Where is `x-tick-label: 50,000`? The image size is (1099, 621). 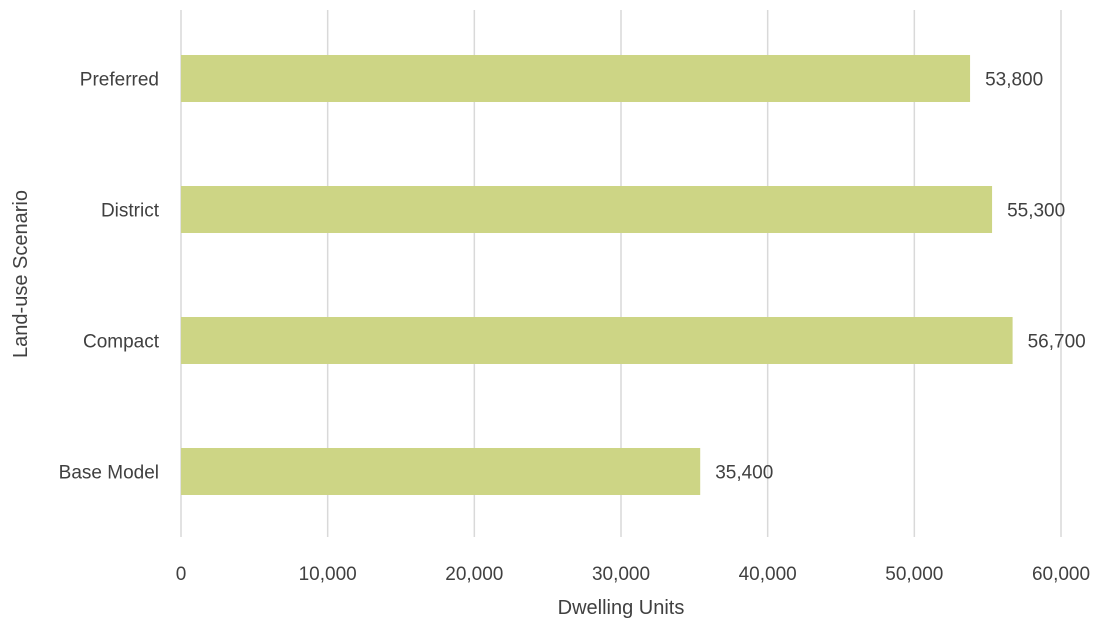
x-tick-label: 50,000 is located at coordinates (914, 574).